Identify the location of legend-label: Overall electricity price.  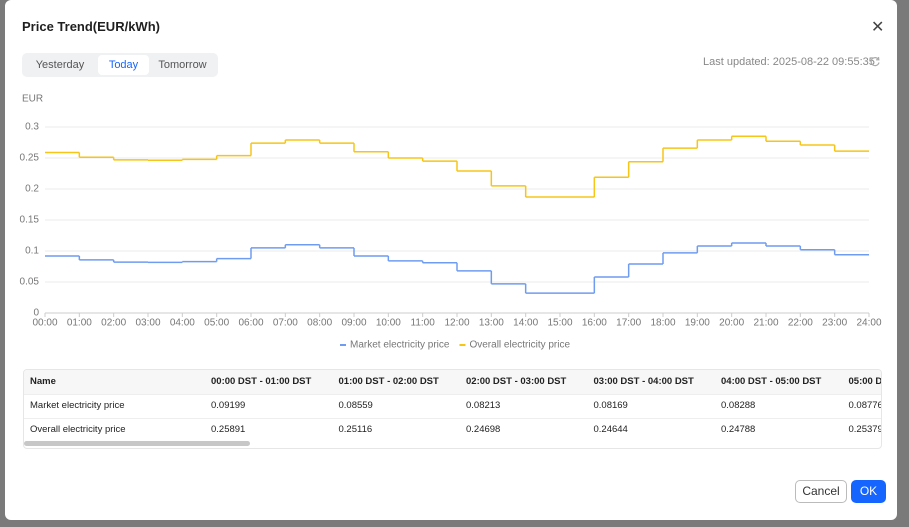
(519, 345).